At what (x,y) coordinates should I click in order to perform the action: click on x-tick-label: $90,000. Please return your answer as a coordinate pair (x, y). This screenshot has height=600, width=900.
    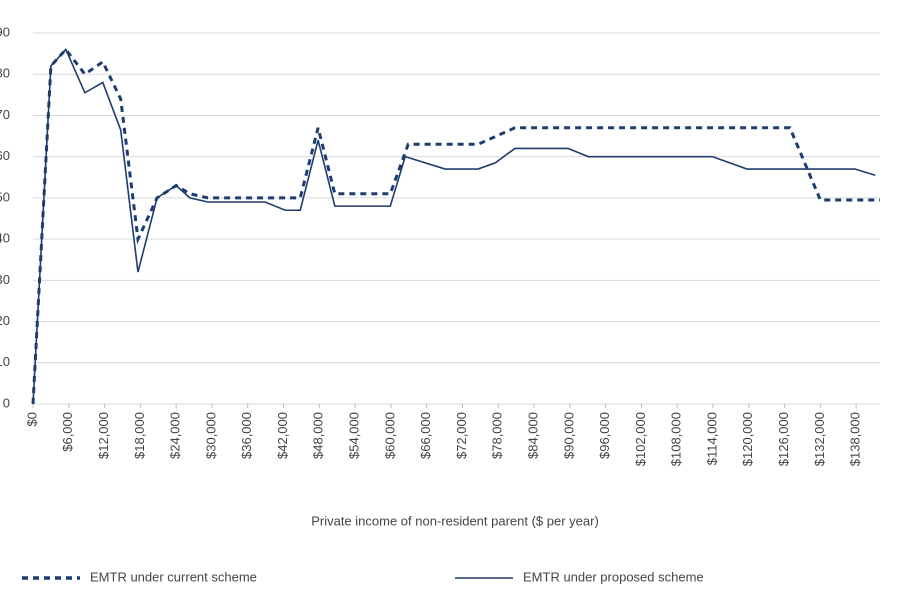
    Looking at the image, I should click on (568, 435).